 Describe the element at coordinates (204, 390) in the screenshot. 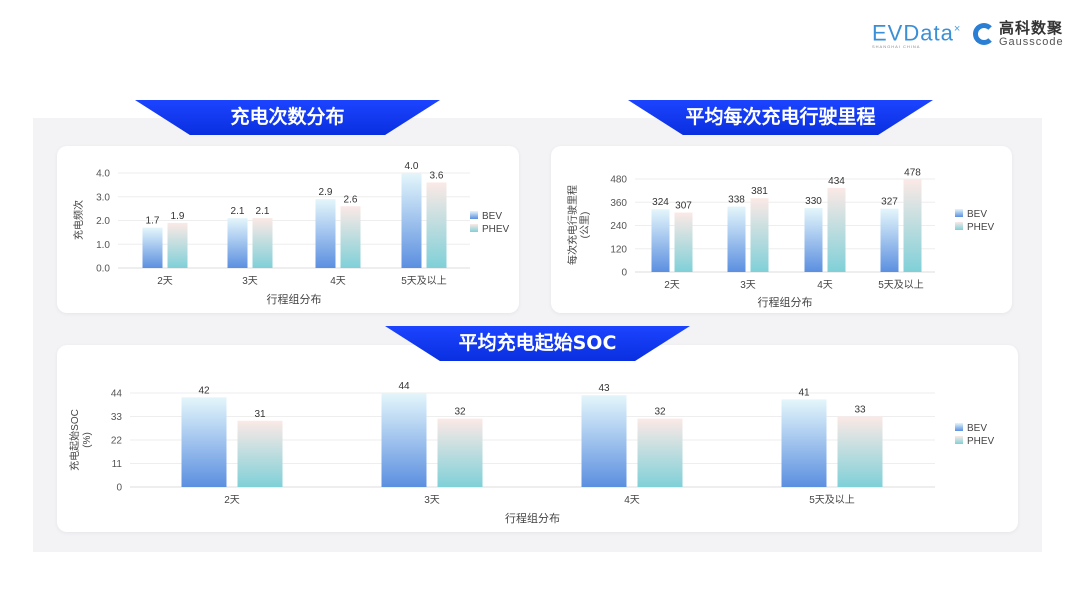

I see `data-label: 42` at that location.